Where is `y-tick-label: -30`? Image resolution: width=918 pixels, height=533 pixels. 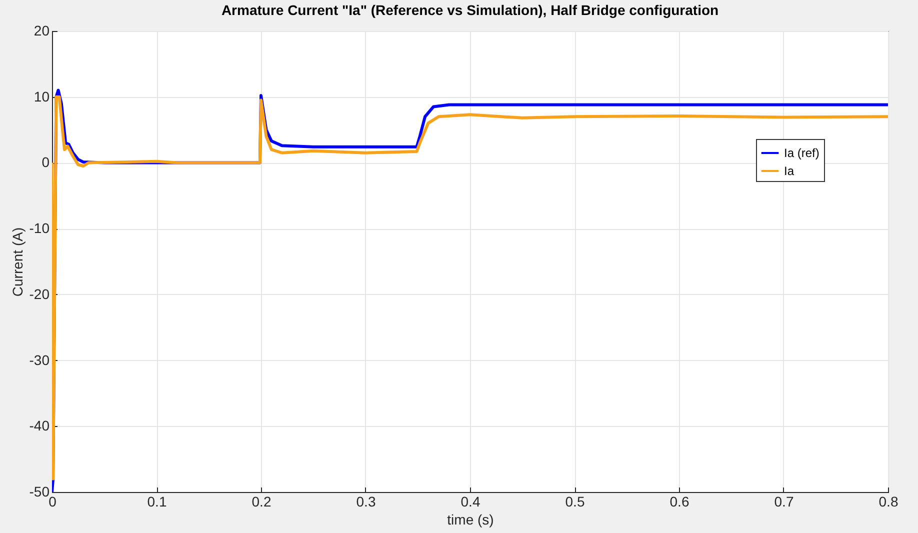 y-tick-label: -30 is located at coordinates (39, 360).